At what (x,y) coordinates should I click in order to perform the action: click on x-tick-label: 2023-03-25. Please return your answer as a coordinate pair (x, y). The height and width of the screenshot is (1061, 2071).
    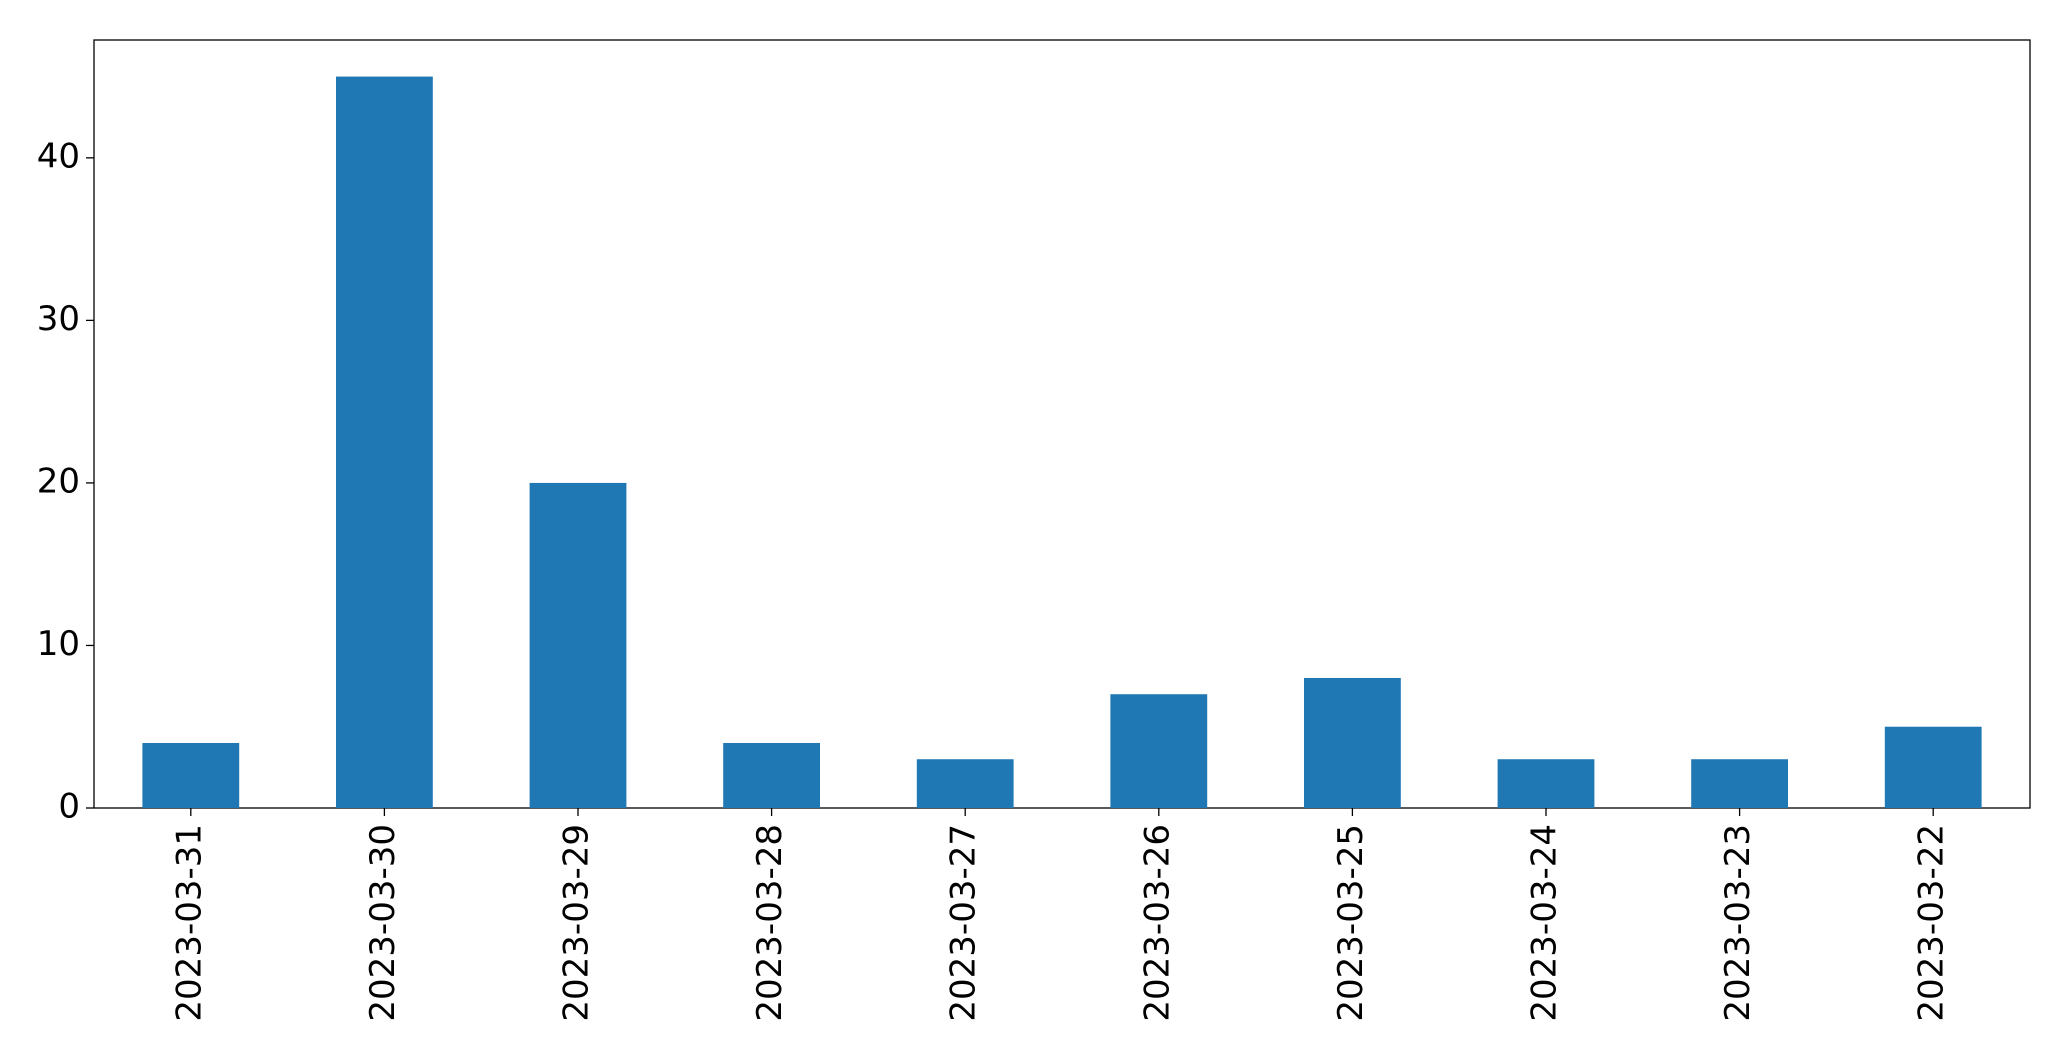
    Looking at the image, I should click on (1351, 923).